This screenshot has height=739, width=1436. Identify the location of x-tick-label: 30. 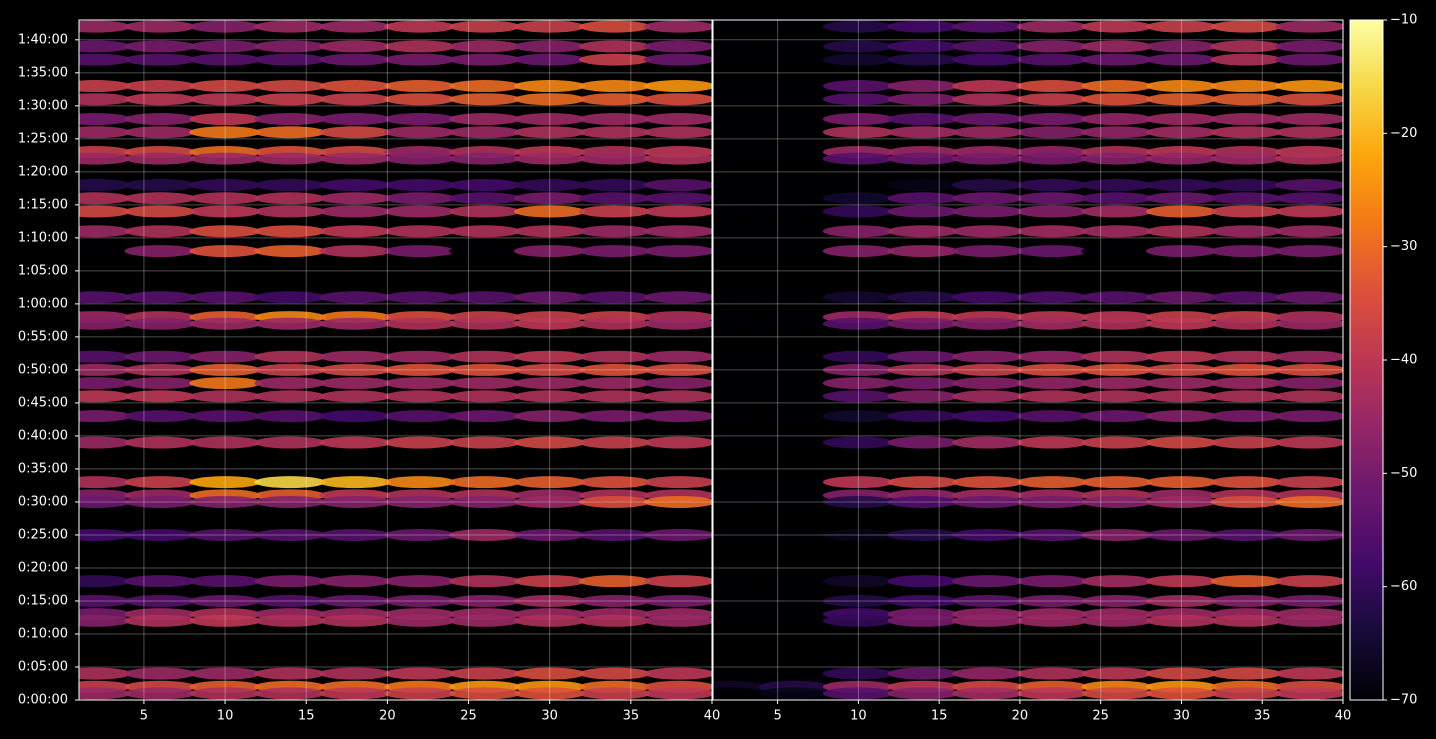
(1181, 716).